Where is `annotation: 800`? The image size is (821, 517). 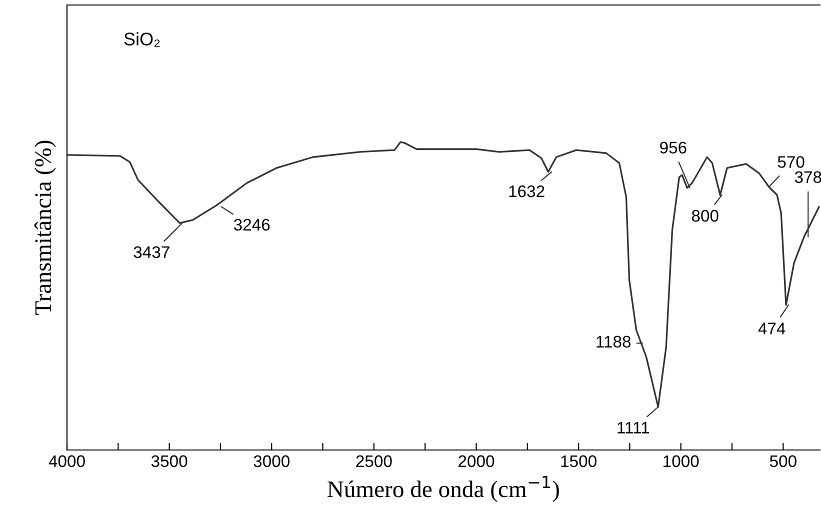
annotation: 800 is located at coordinates (705, 216).